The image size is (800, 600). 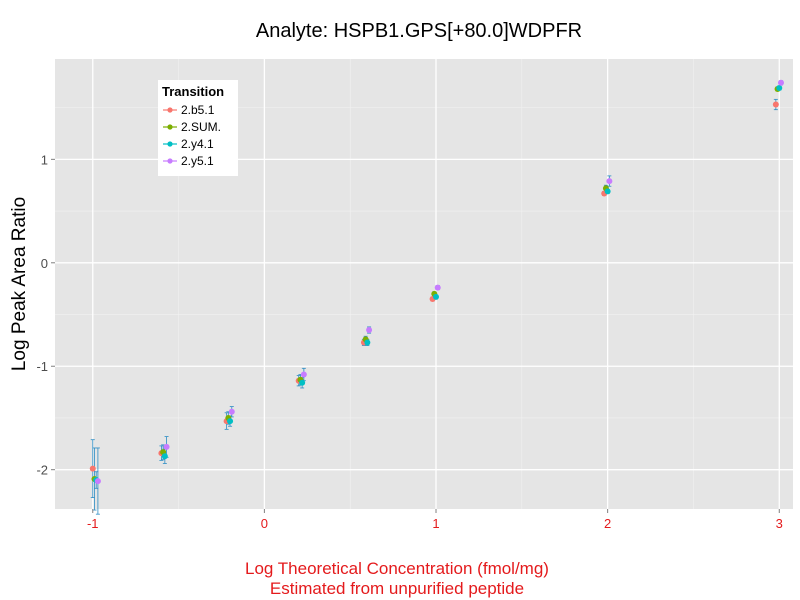 I want to click on legend-item: 2.y4.1, so click(x=188, y=144).